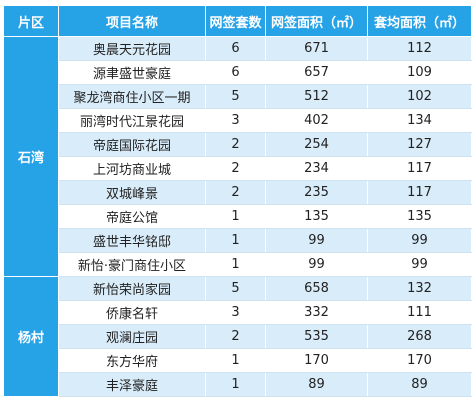 Image resolution: width=473 pixels, height=413 pixels. I want to click on signed-area-cell: 332, so click(316, 312).